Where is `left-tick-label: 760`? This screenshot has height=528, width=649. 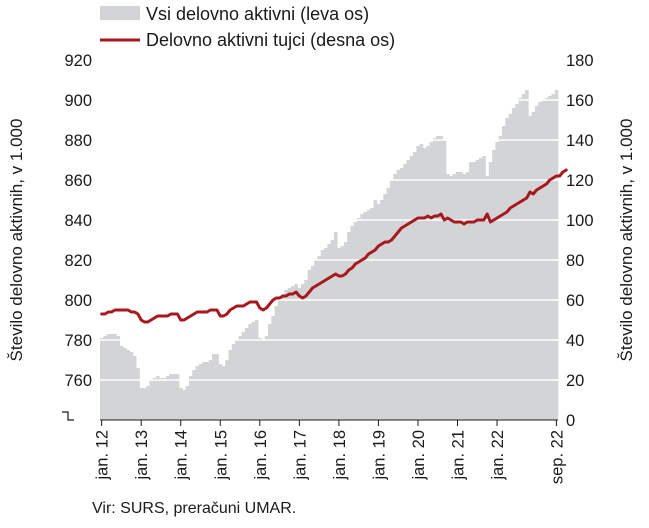 left-tick-label: 760 is located at coordinates (78, 381).